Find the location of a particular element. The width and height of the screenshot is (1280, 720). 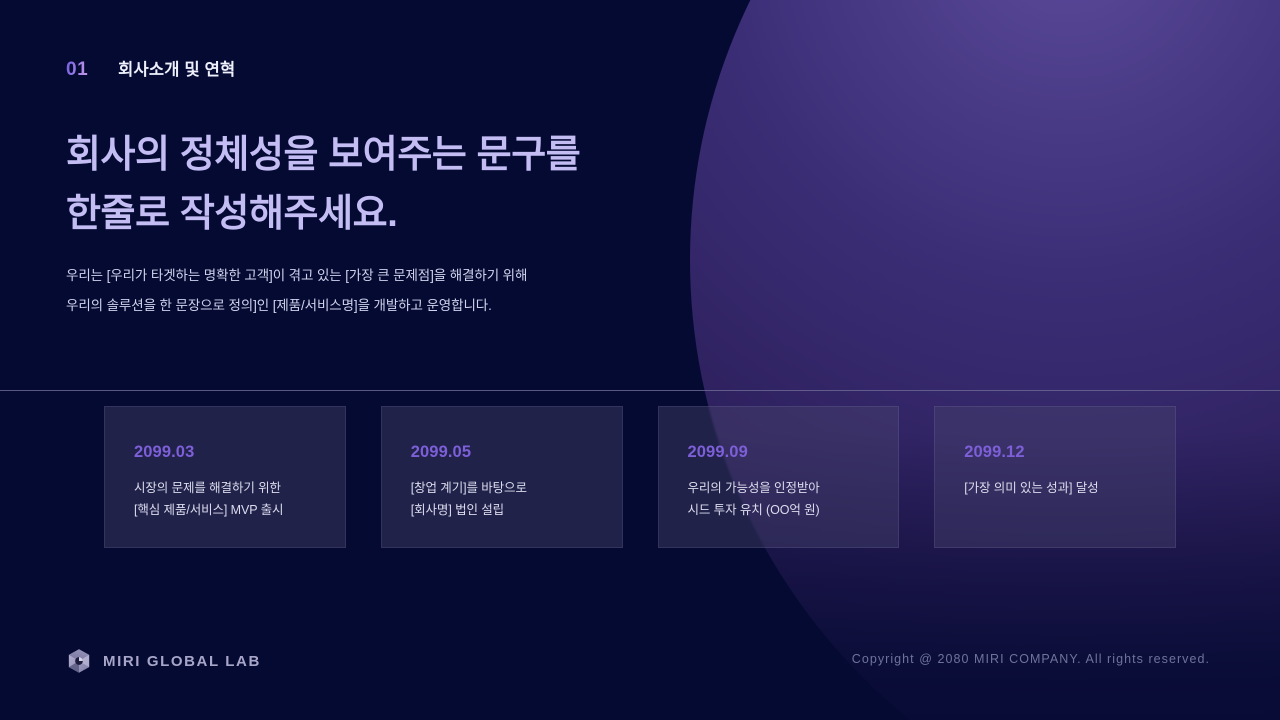

page-title: 회사의 정체성을 보여주는 문구를 한줄로 작성해주세요. is located at coordinates (386, 185).